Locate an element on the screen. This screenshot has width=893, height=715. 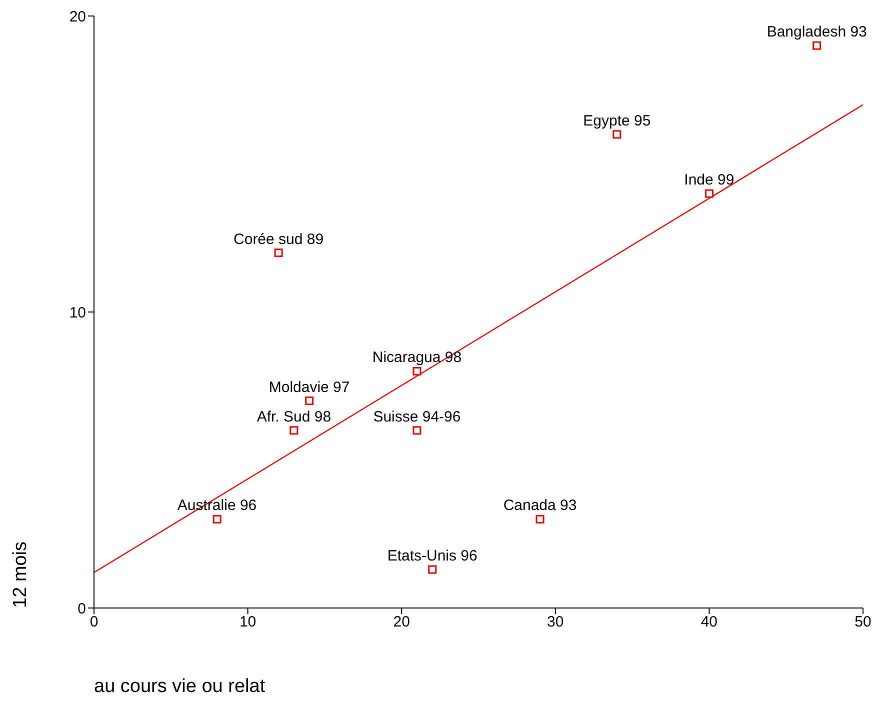
annotation: Afr. Sud 98 is located at coordinates (294, 417).